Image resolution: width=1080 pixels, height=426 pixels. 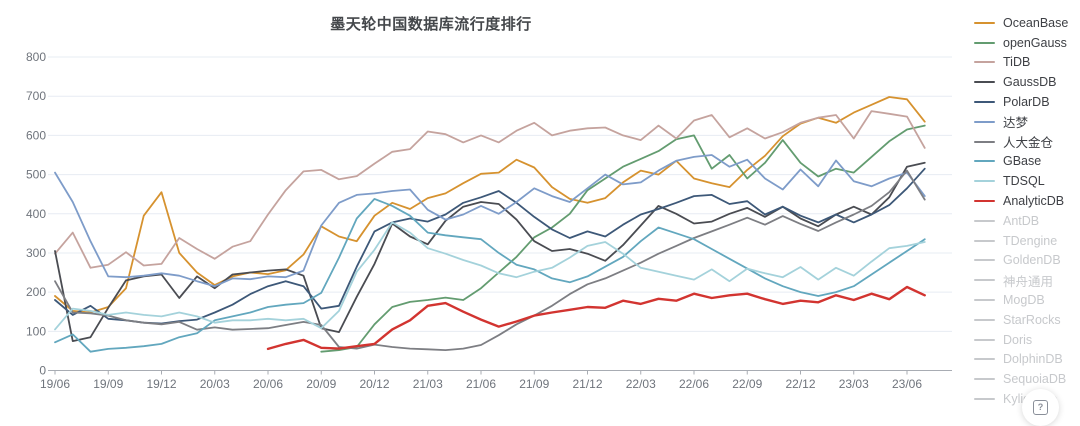 I want to click on legend-label-polardb: PolarDB, so click(x=1026, y=102).